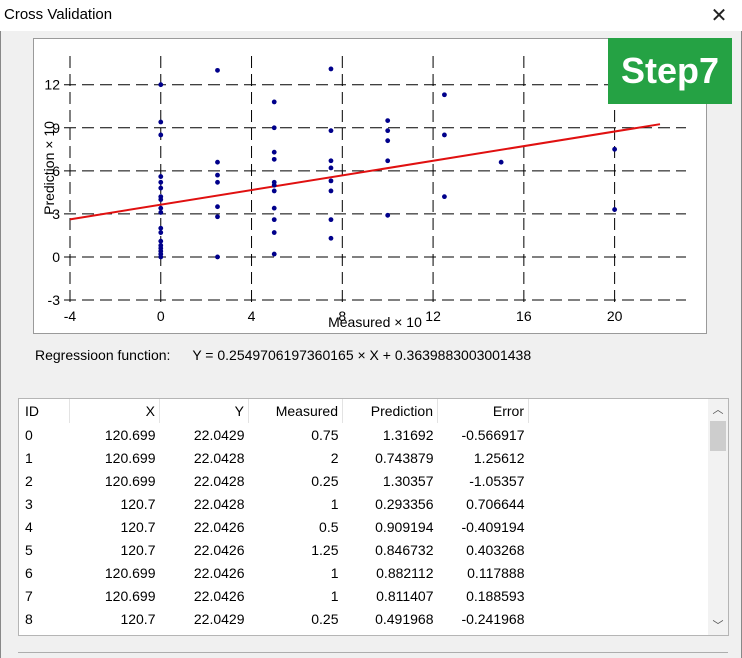 The image size is (742, 658). What do you see at coordinates (29, 618) in the screenshot?
I see `cell-id: 8` at bounding box center [29, 618].